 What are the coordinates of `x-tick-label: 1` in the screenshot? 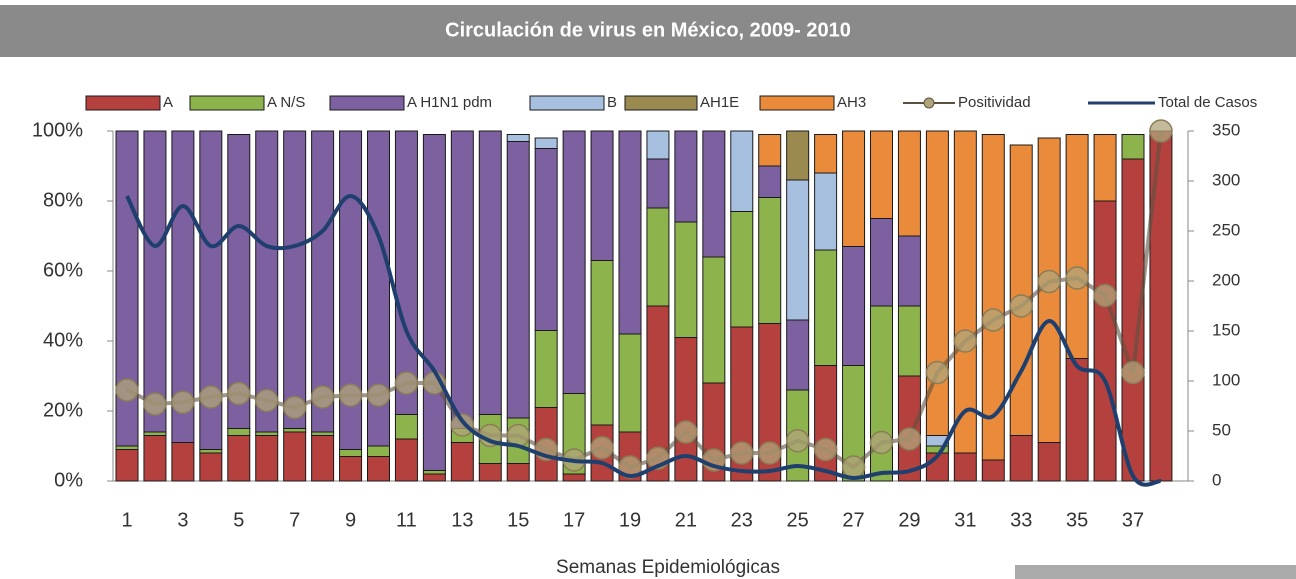 It's located at (126, 520).